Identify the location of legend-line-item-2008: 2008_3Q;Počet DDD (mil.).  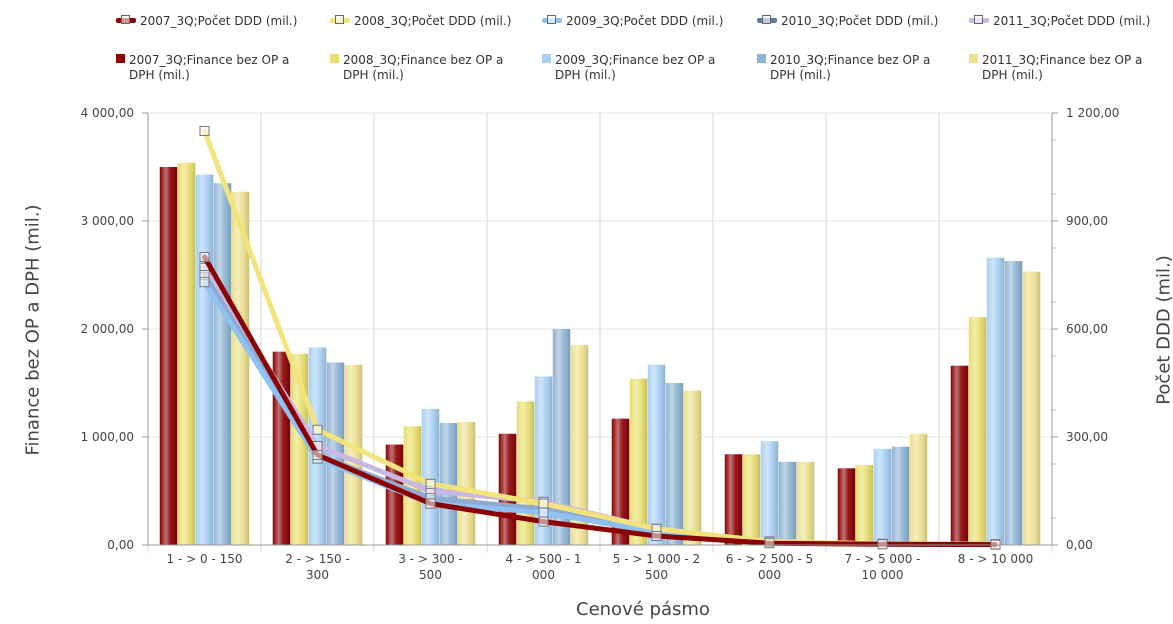
(420, 21).